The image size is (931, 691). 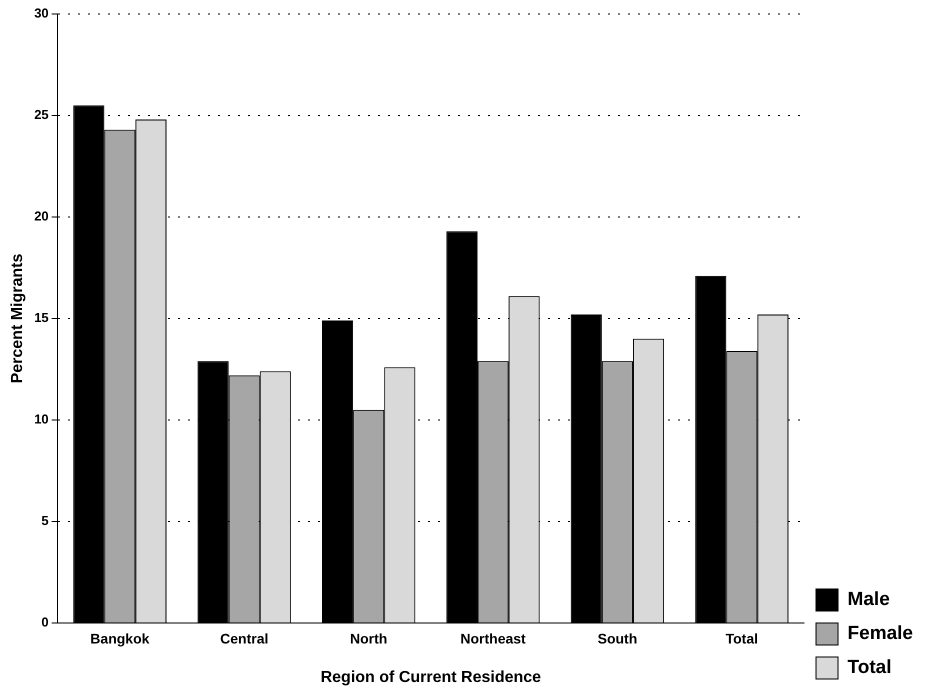 What do you see at coordinates (41, 13) in the screenshot?
I see `y-tick-label: 30` at bounding box center [41, 13].